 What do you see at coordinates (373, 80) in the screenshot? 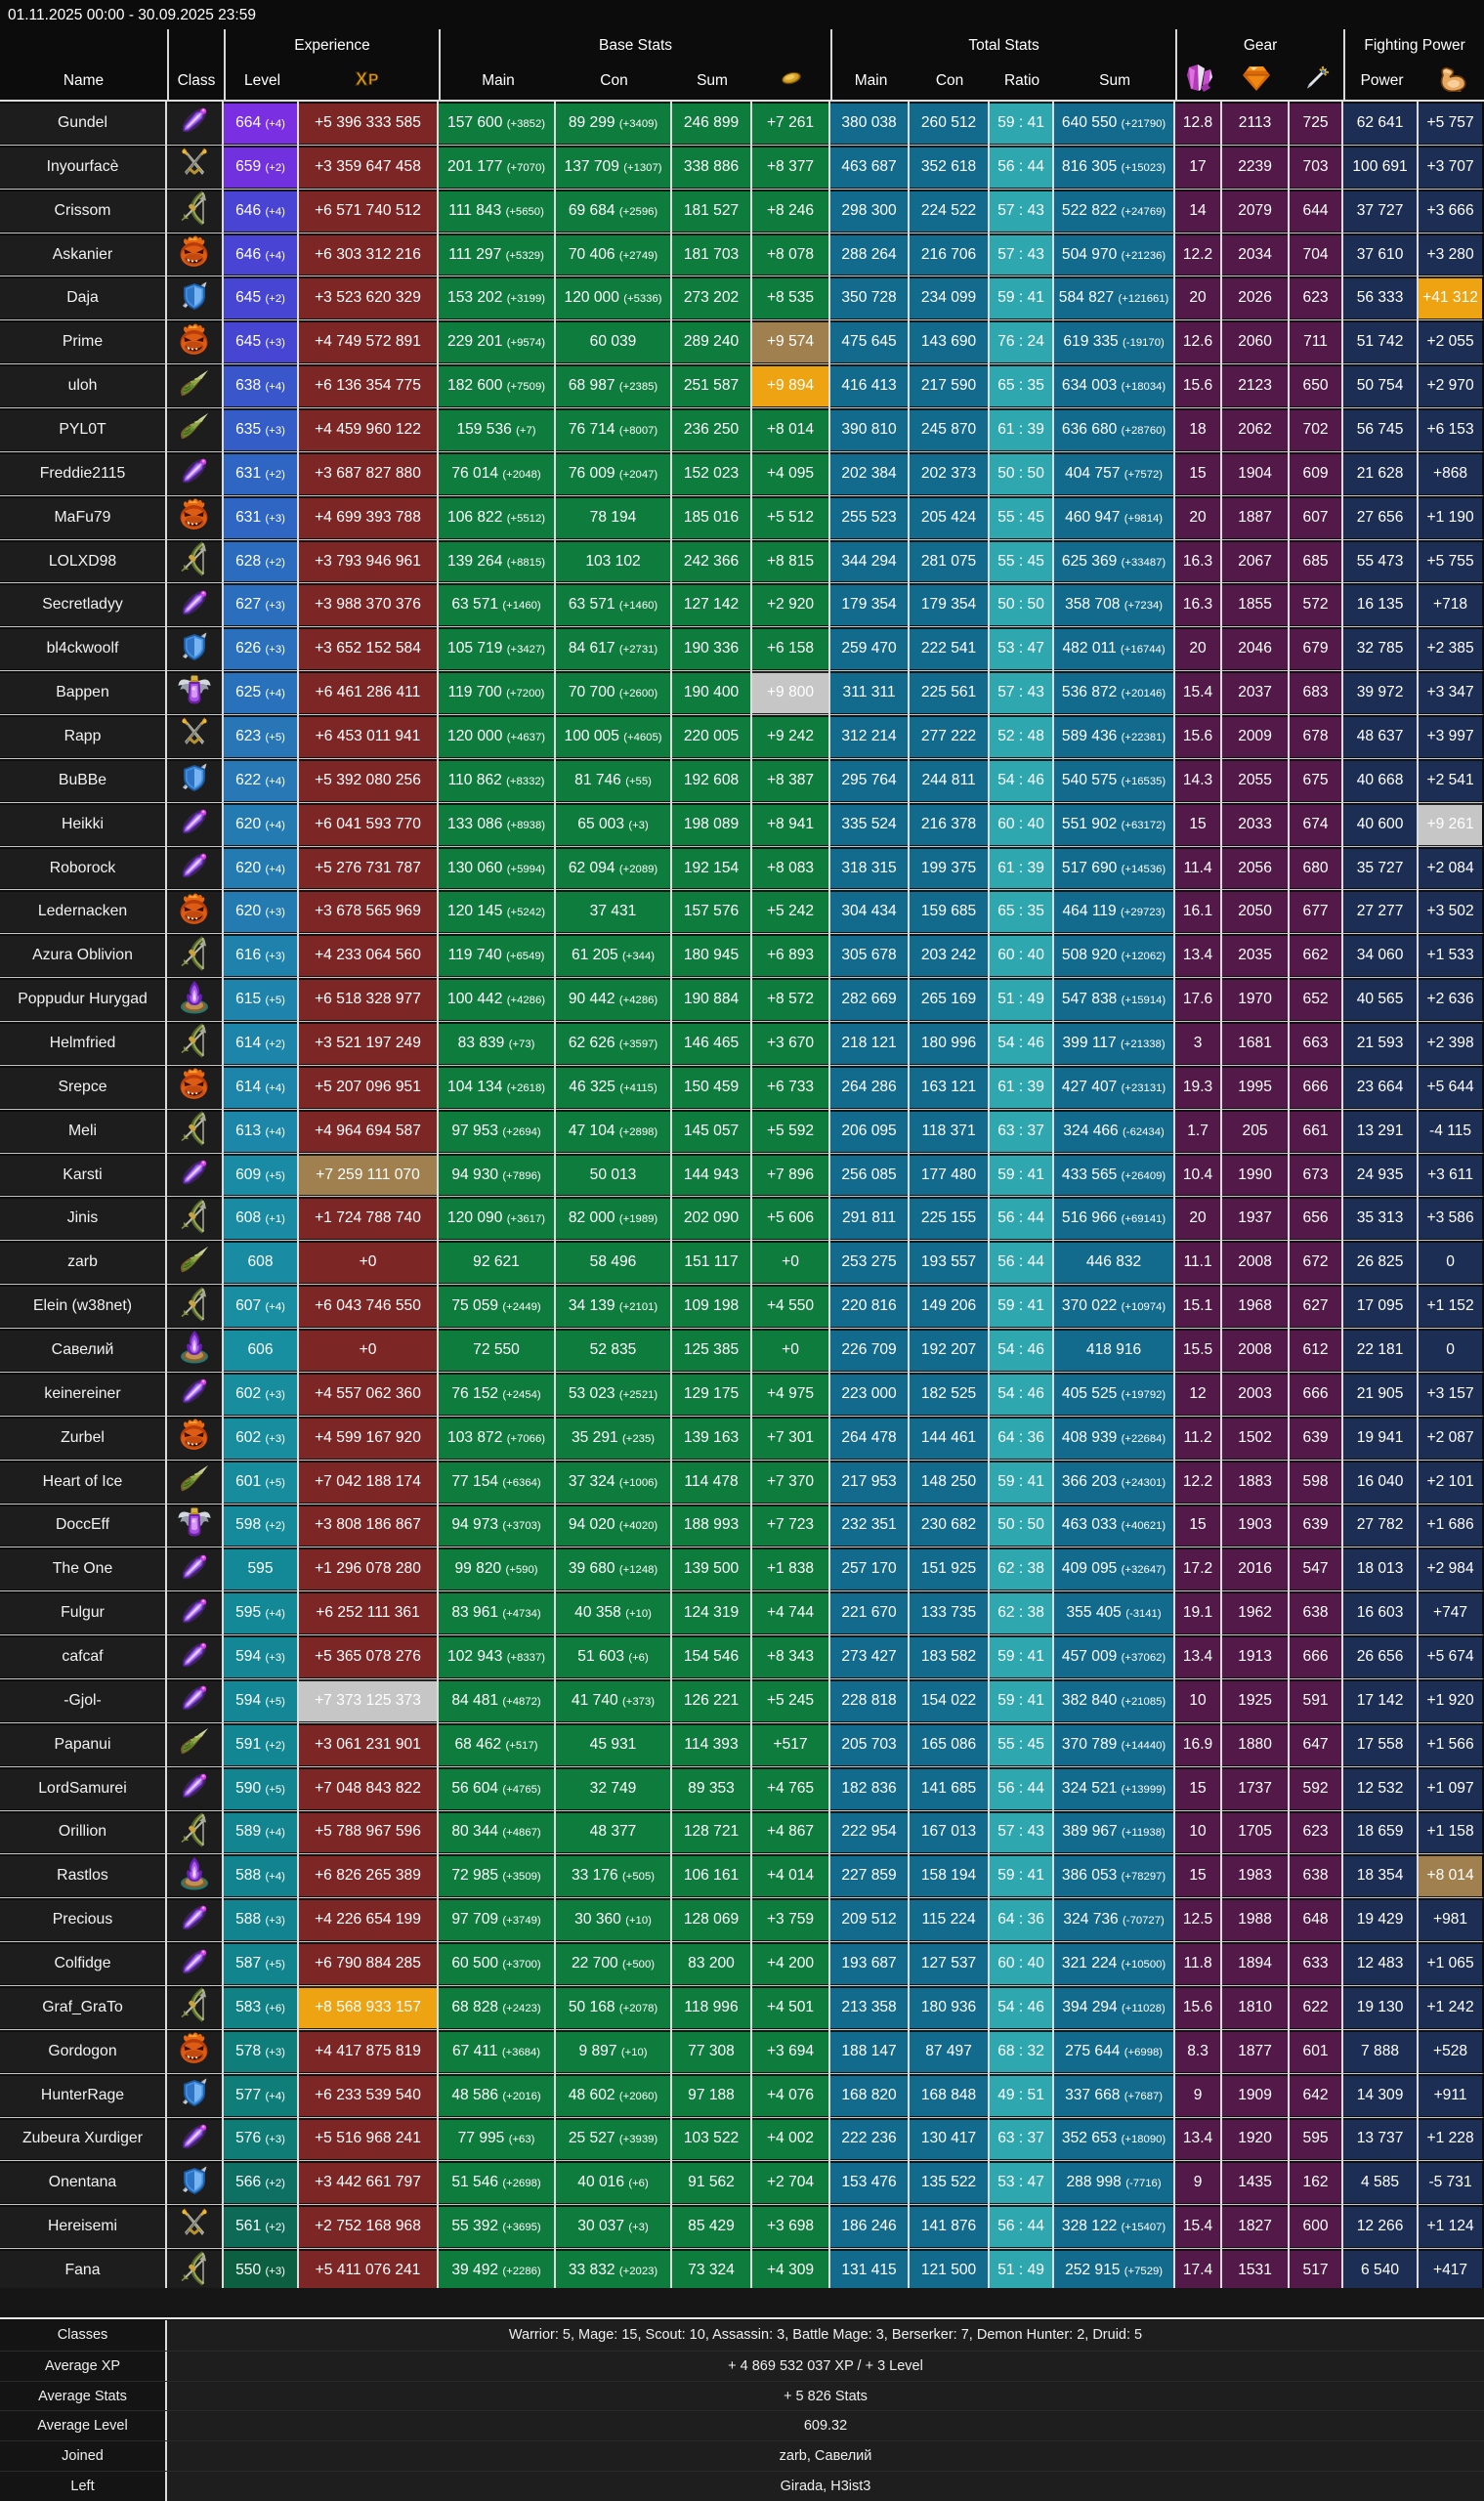
I see `svg-text: P` at bounding box center [373, 80].